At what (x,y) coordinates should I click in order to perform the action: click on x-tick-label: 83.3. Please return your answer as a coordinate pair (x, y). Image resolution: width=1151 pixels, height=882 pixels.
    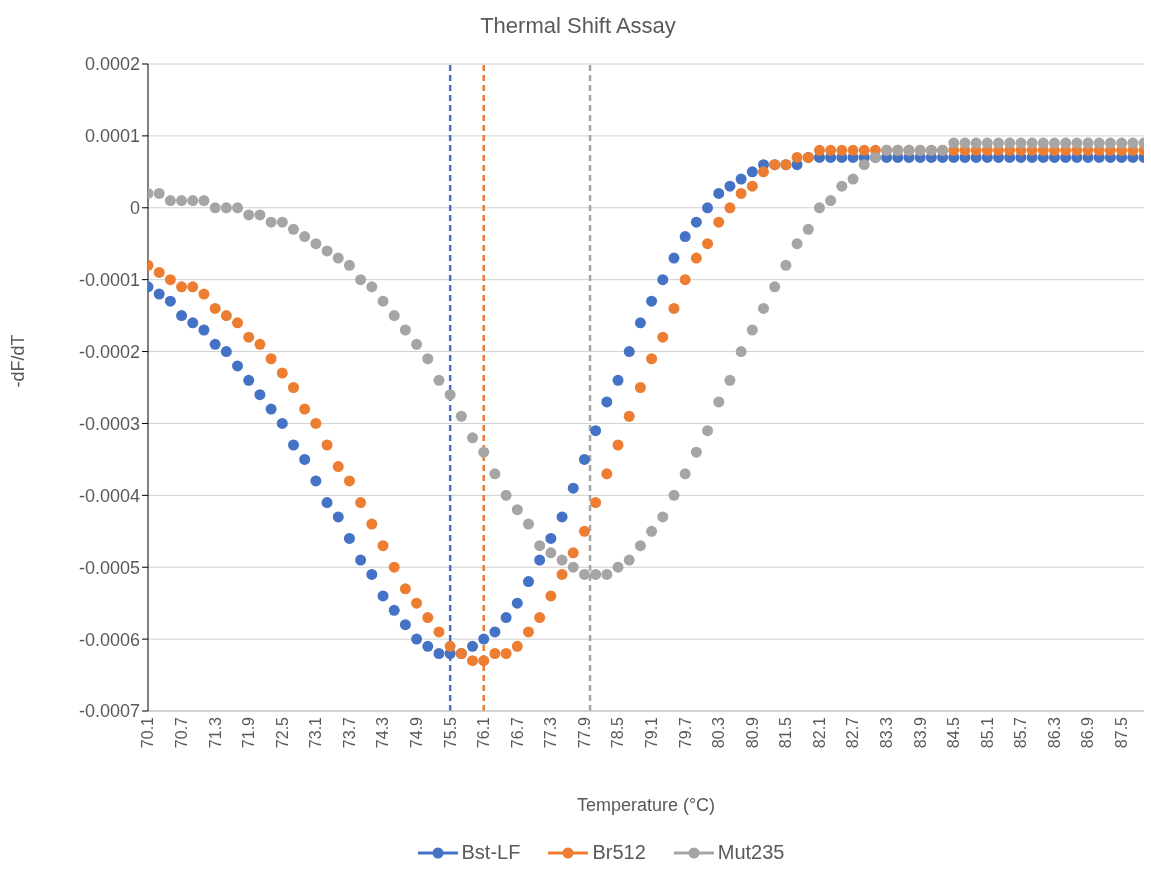
    Looking at the image, I should click on (886, 732).